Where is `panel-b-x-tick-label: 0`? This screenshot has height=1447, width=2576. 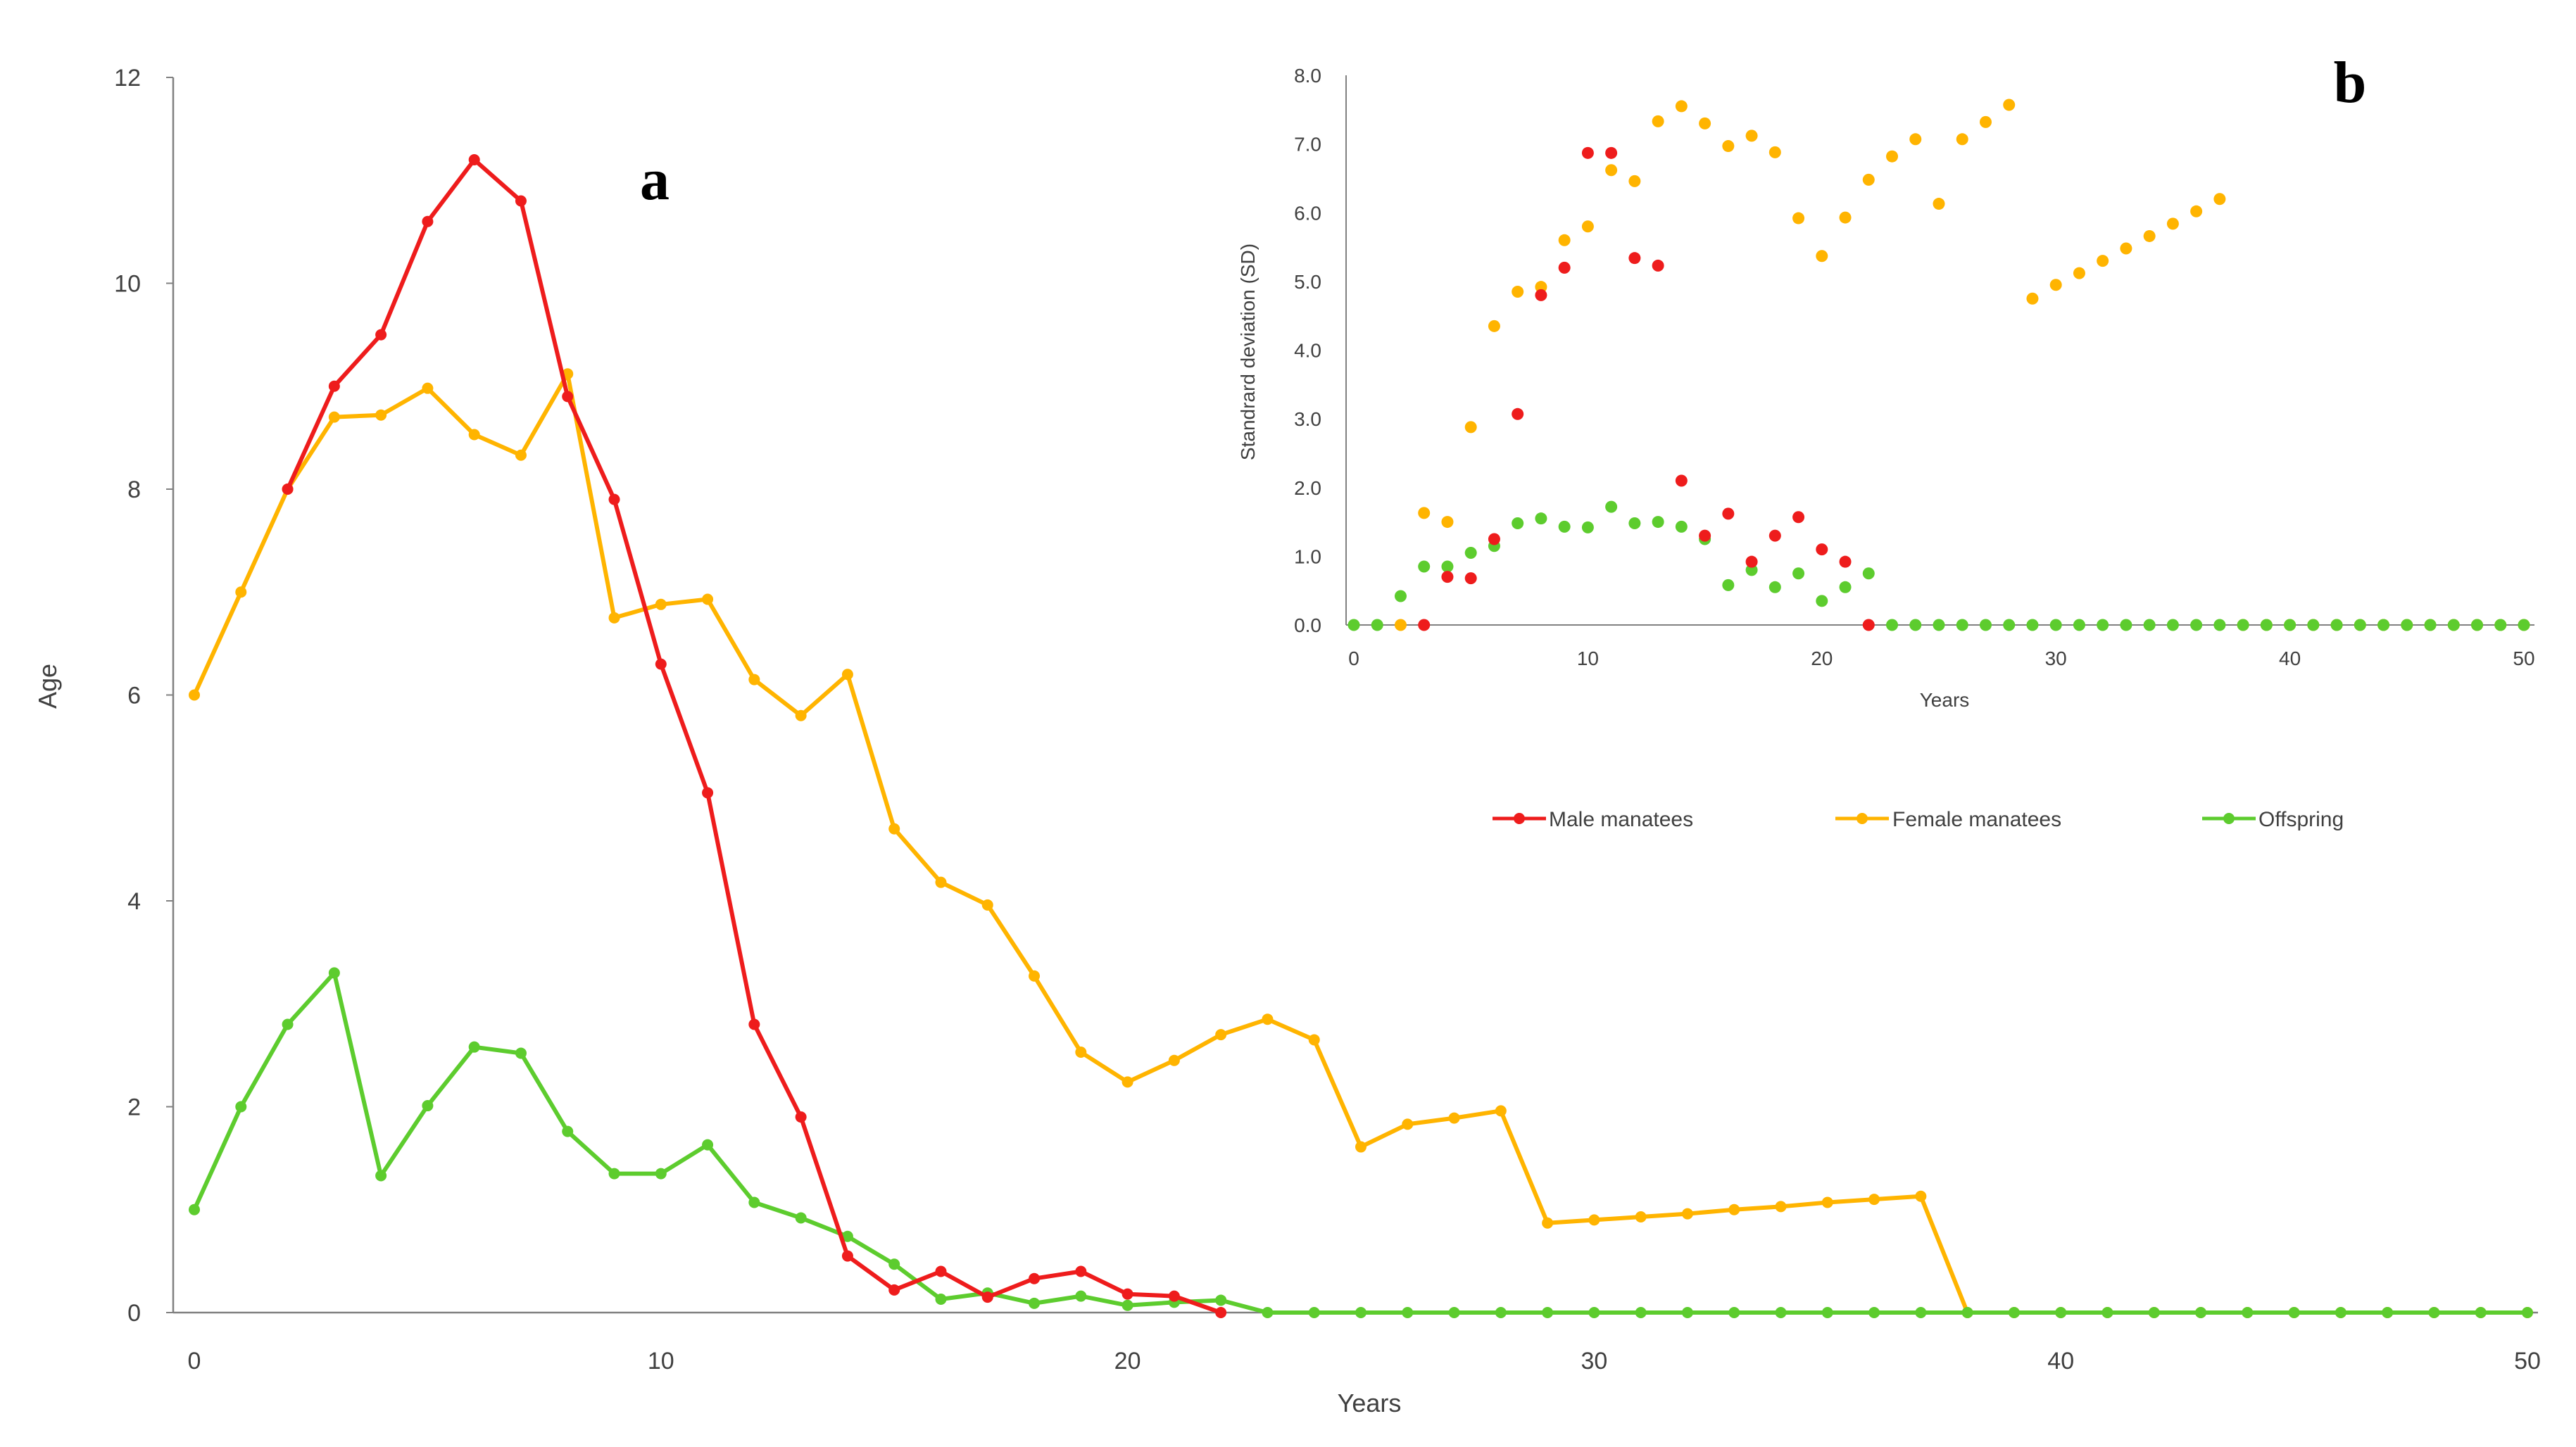
panel-b-x-tick-label: 0 is located at coordinates (1353, 658).